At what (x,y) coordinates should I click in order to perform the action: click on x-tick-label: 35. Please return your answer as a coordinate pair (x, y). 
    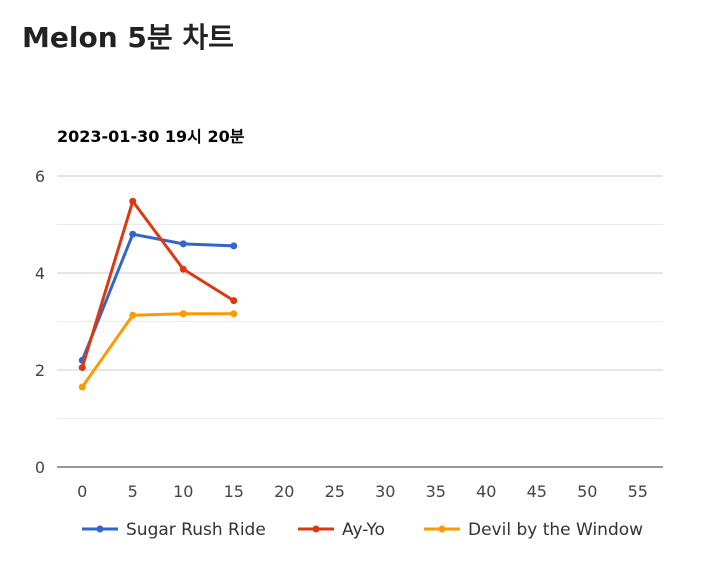
    Looking at the image, I should click on (436, 491).